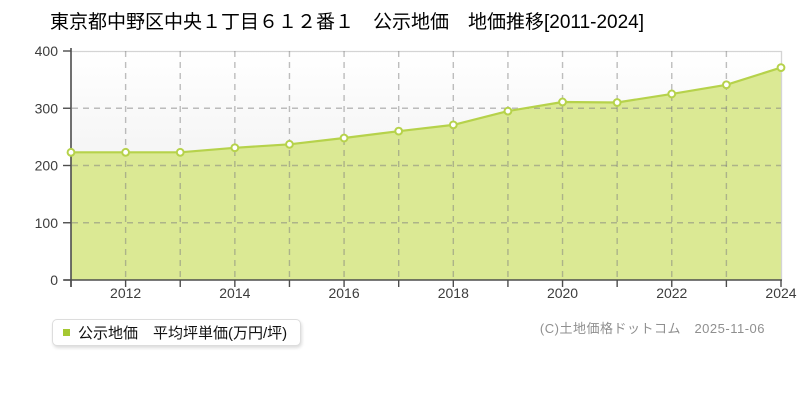 The width and height of the screenshot is (800, 400). Describe the element at coordinates (47, 223) in the screenshot. I see `y-tick-label: 100` at that location.